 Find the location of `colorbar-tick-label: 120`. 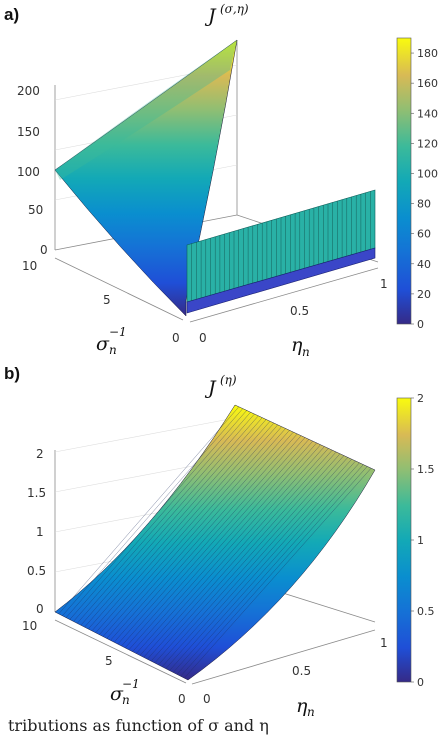

colorbar-tick-label: 120 is located at coordinates (427, 143).